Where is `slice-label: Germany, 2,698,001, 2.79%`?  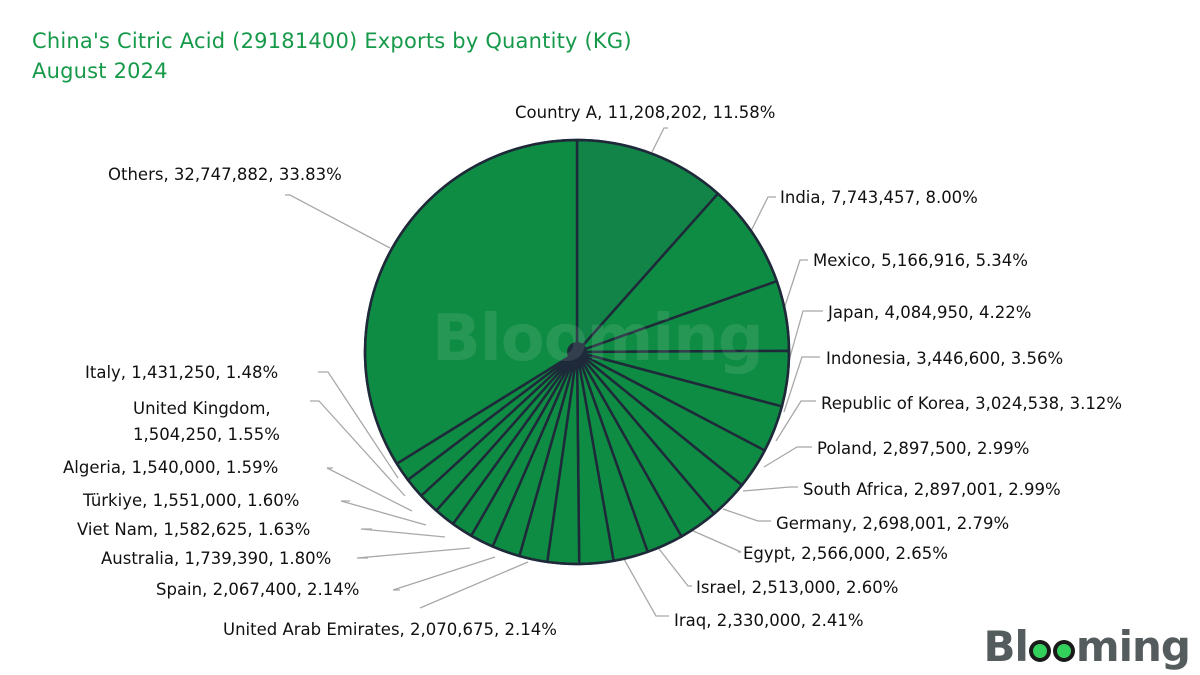 slice-label: Germany, 2,698,001, 2.79% is located at coordinates (893, 523).